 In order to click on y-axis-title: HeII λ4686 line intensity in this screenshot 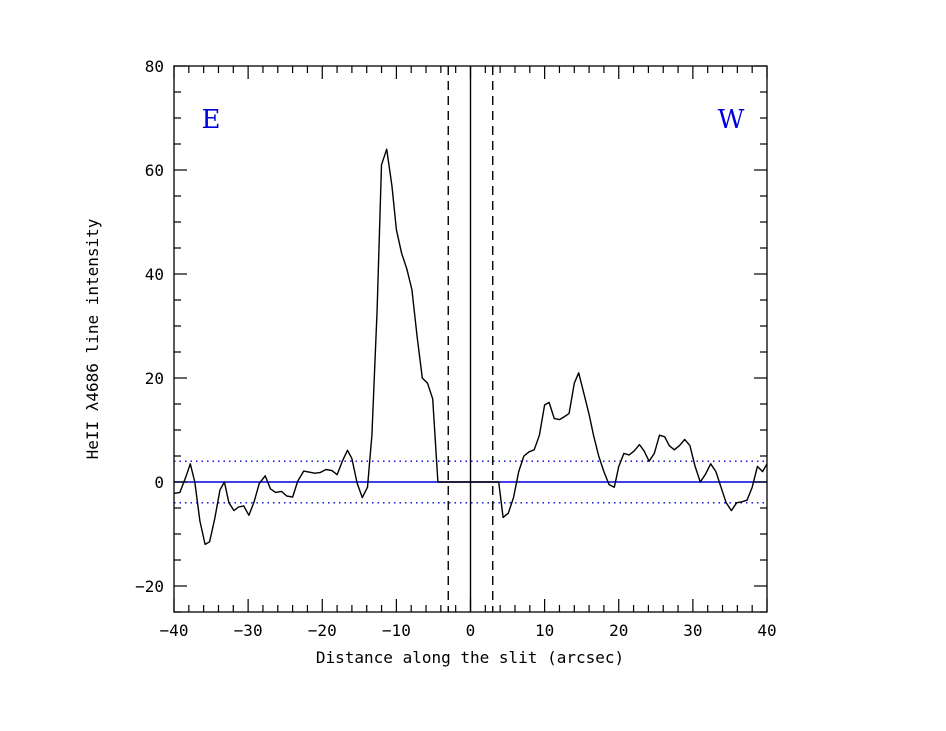, I will do `click(92, 338)`.